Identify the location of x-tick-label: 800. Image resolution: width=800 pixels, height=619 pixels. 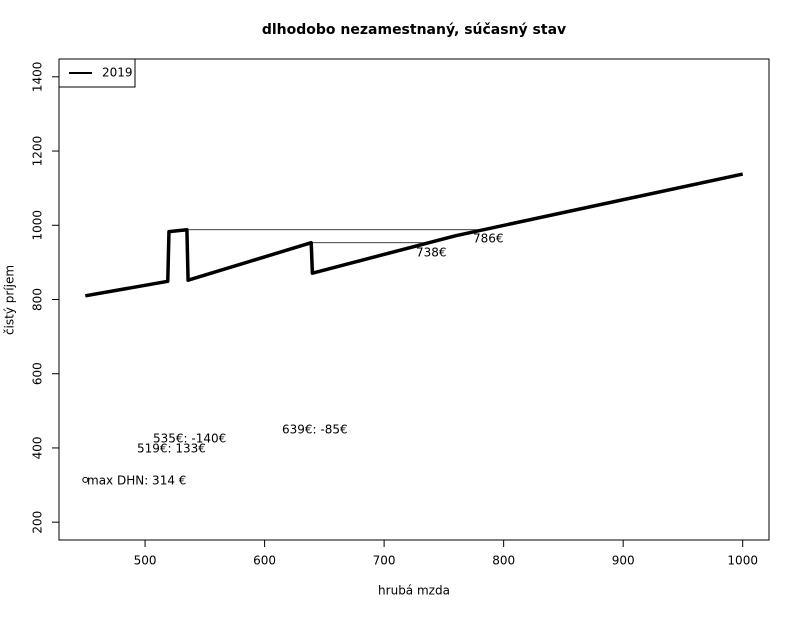
(503, 561).